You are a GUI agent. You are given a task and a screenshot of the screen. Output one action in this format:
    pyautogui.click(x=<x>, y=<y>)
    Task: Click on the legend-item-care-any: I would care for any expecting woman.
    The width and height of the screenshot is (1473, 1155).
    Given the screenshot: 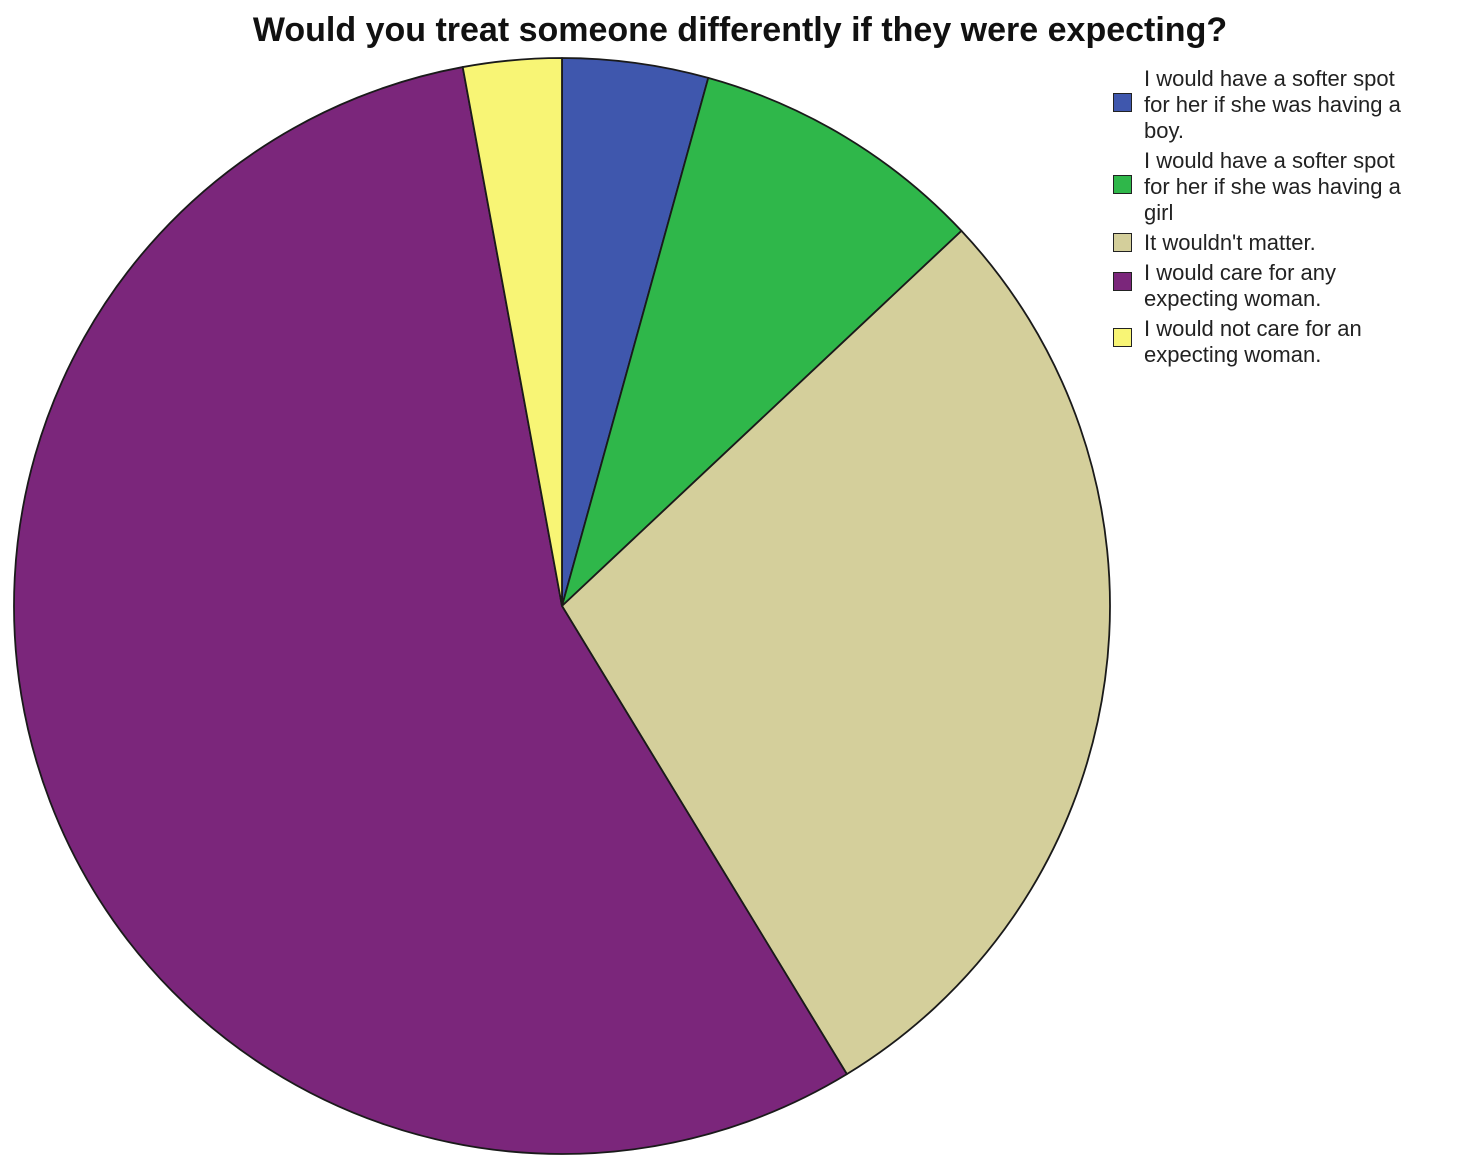 What is the action you would take?
    pyautogui.click(x=1288, y=286)
    